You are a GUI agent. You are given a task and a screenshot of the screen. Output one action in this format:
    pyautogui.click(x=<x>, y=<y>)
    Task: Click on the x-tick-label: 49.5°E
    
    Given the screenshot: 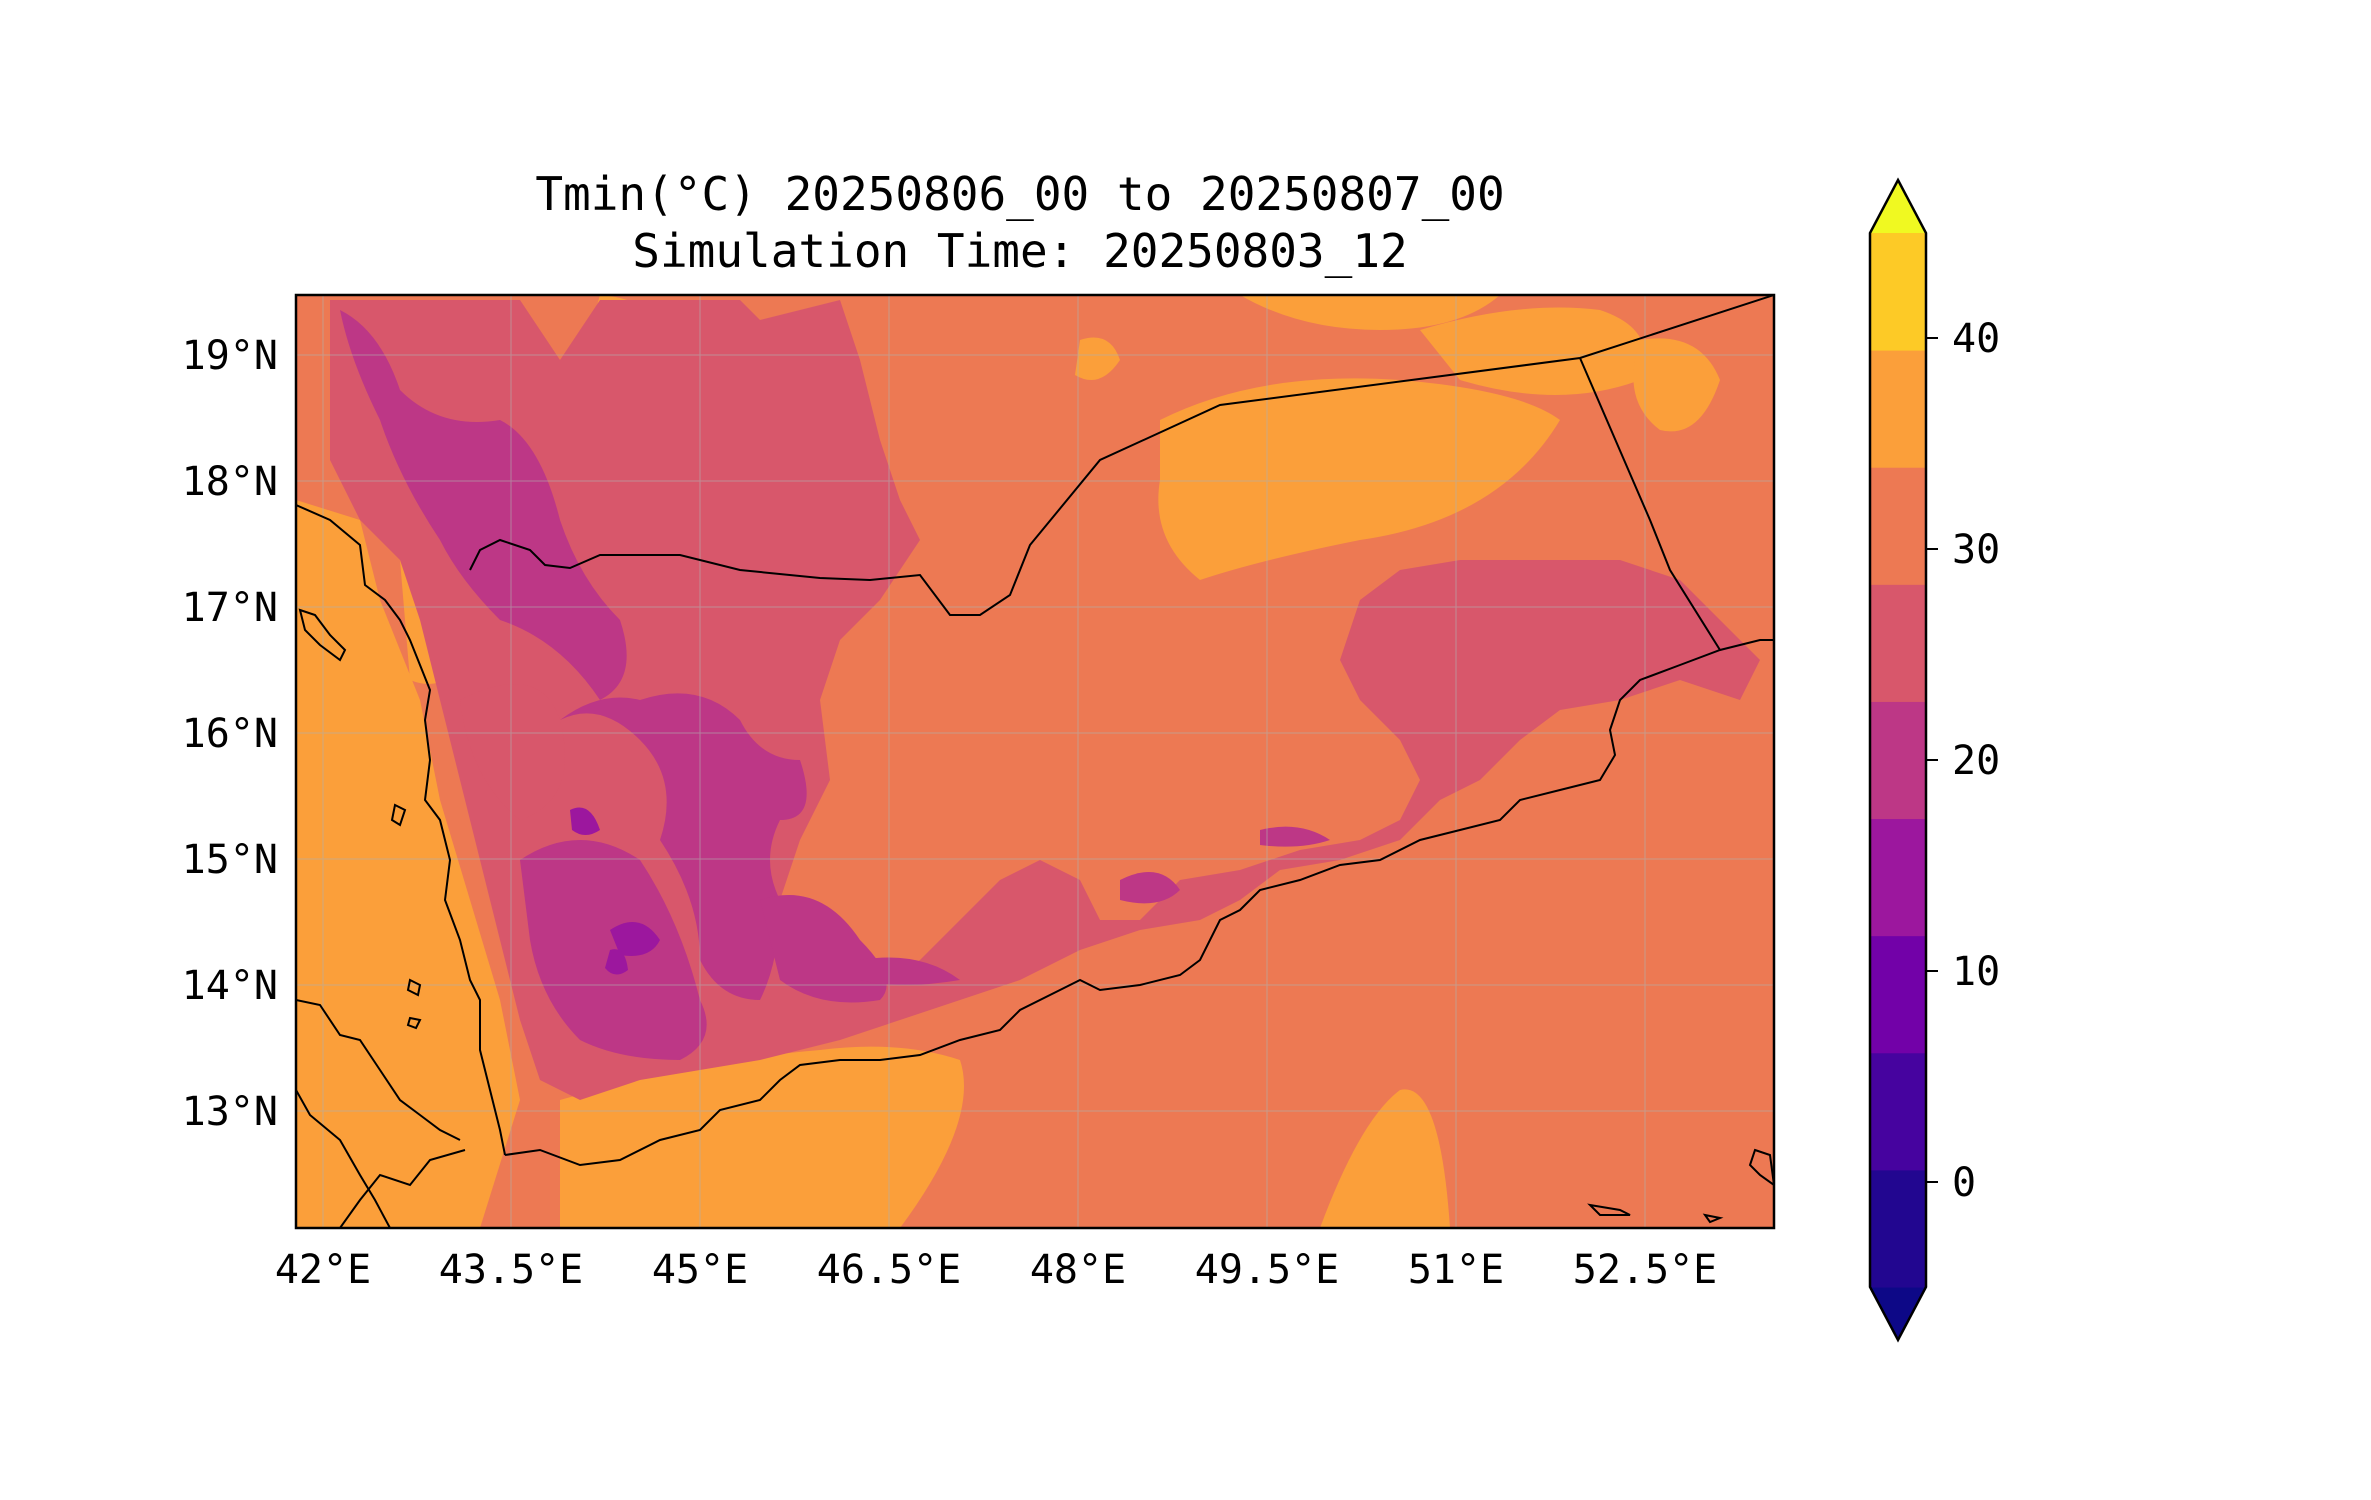 What is the action you would take?
    pyautogui.click(x=1267, y=1270)
    